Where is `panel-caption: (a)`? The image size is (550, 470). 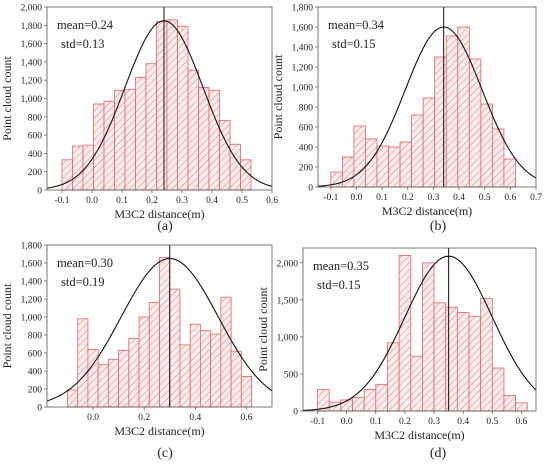 panel-caption: (a) is located at coordinates (165, 226).